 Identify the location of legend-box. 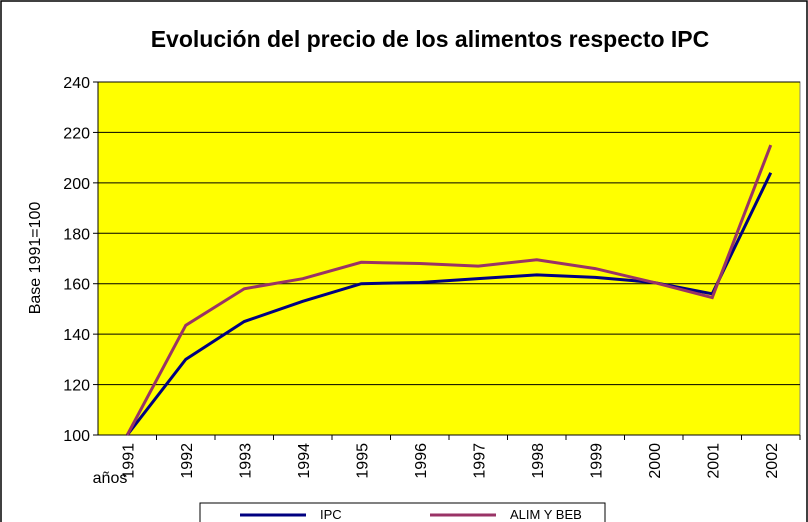
(402, 512).